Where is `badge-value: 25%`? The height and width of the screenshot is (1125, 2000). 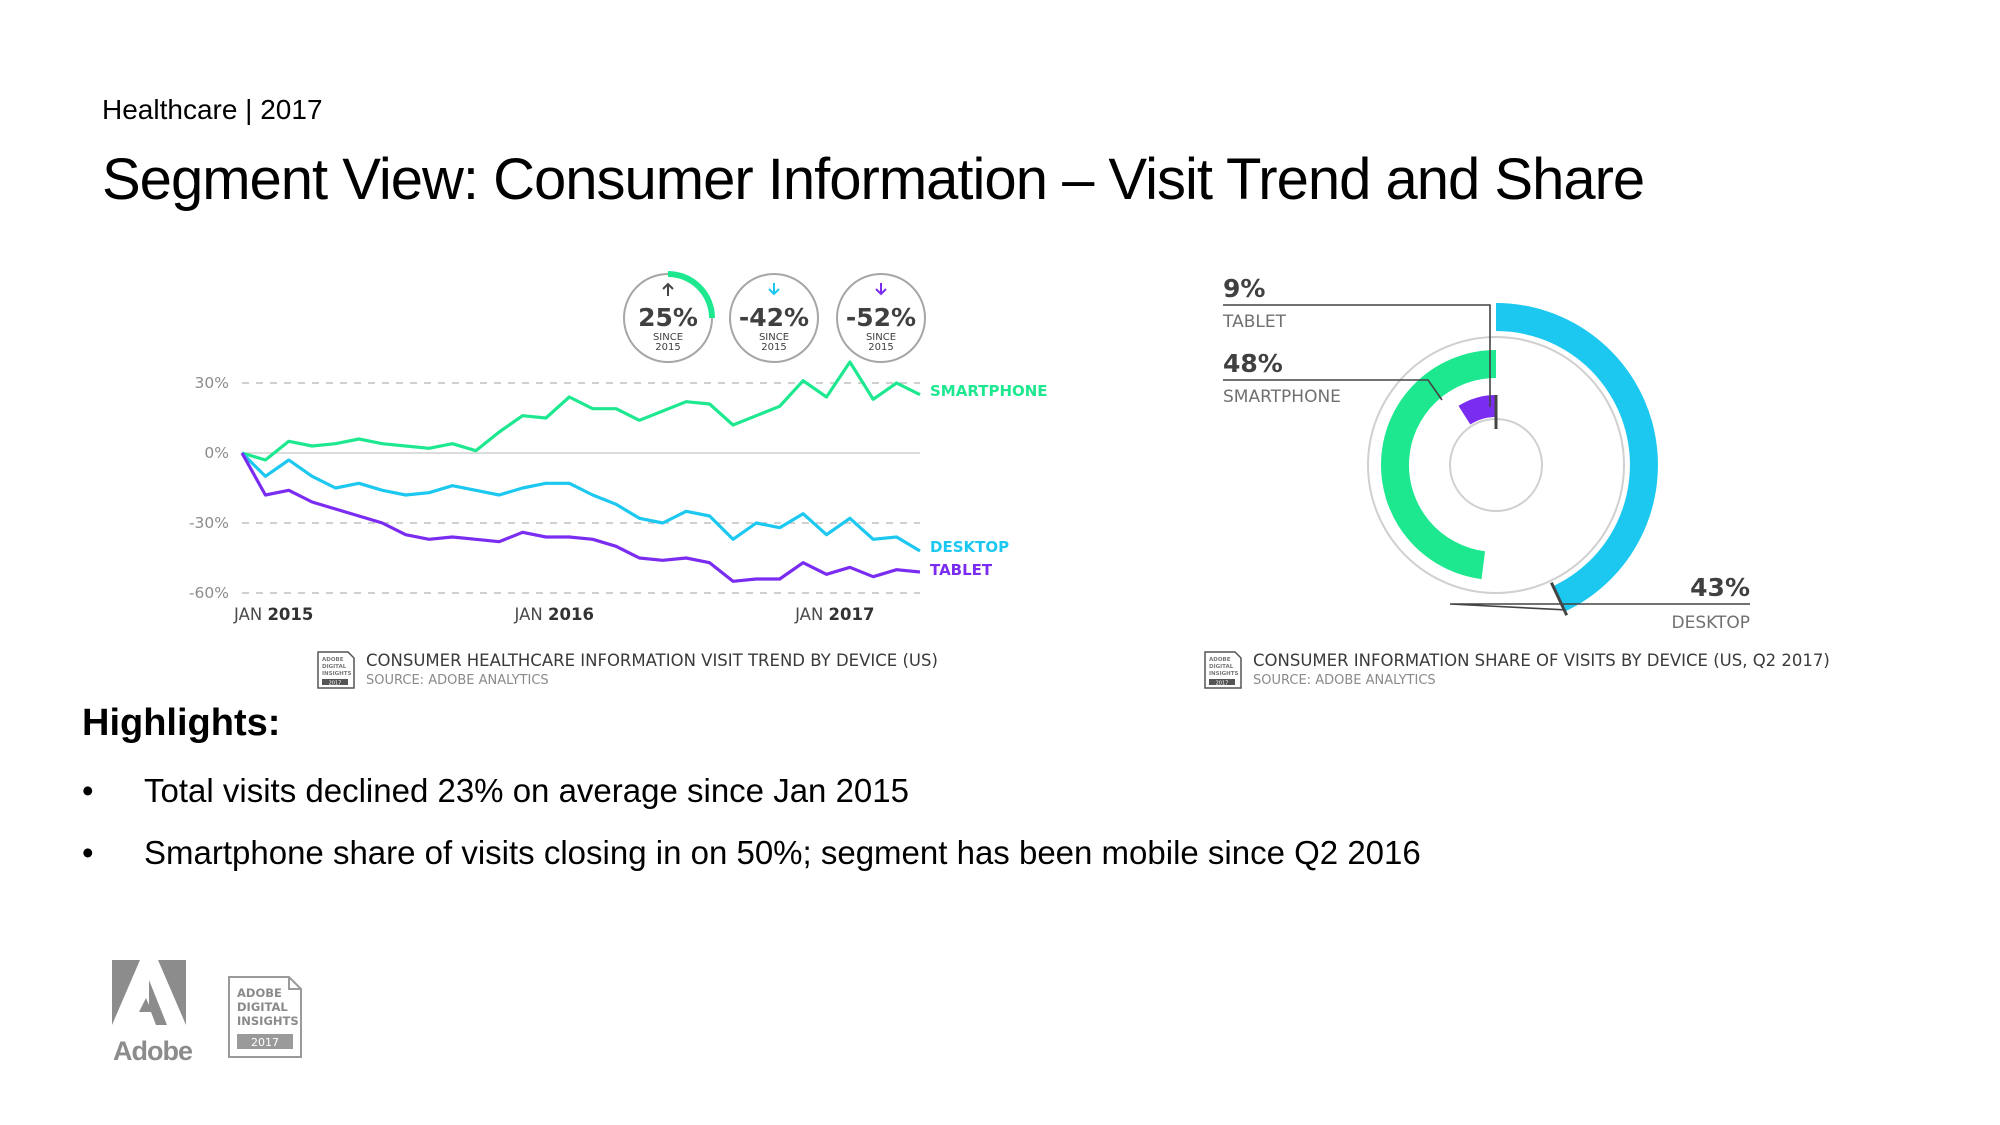 badge-value: 25% is located at coordinates (668, 317).